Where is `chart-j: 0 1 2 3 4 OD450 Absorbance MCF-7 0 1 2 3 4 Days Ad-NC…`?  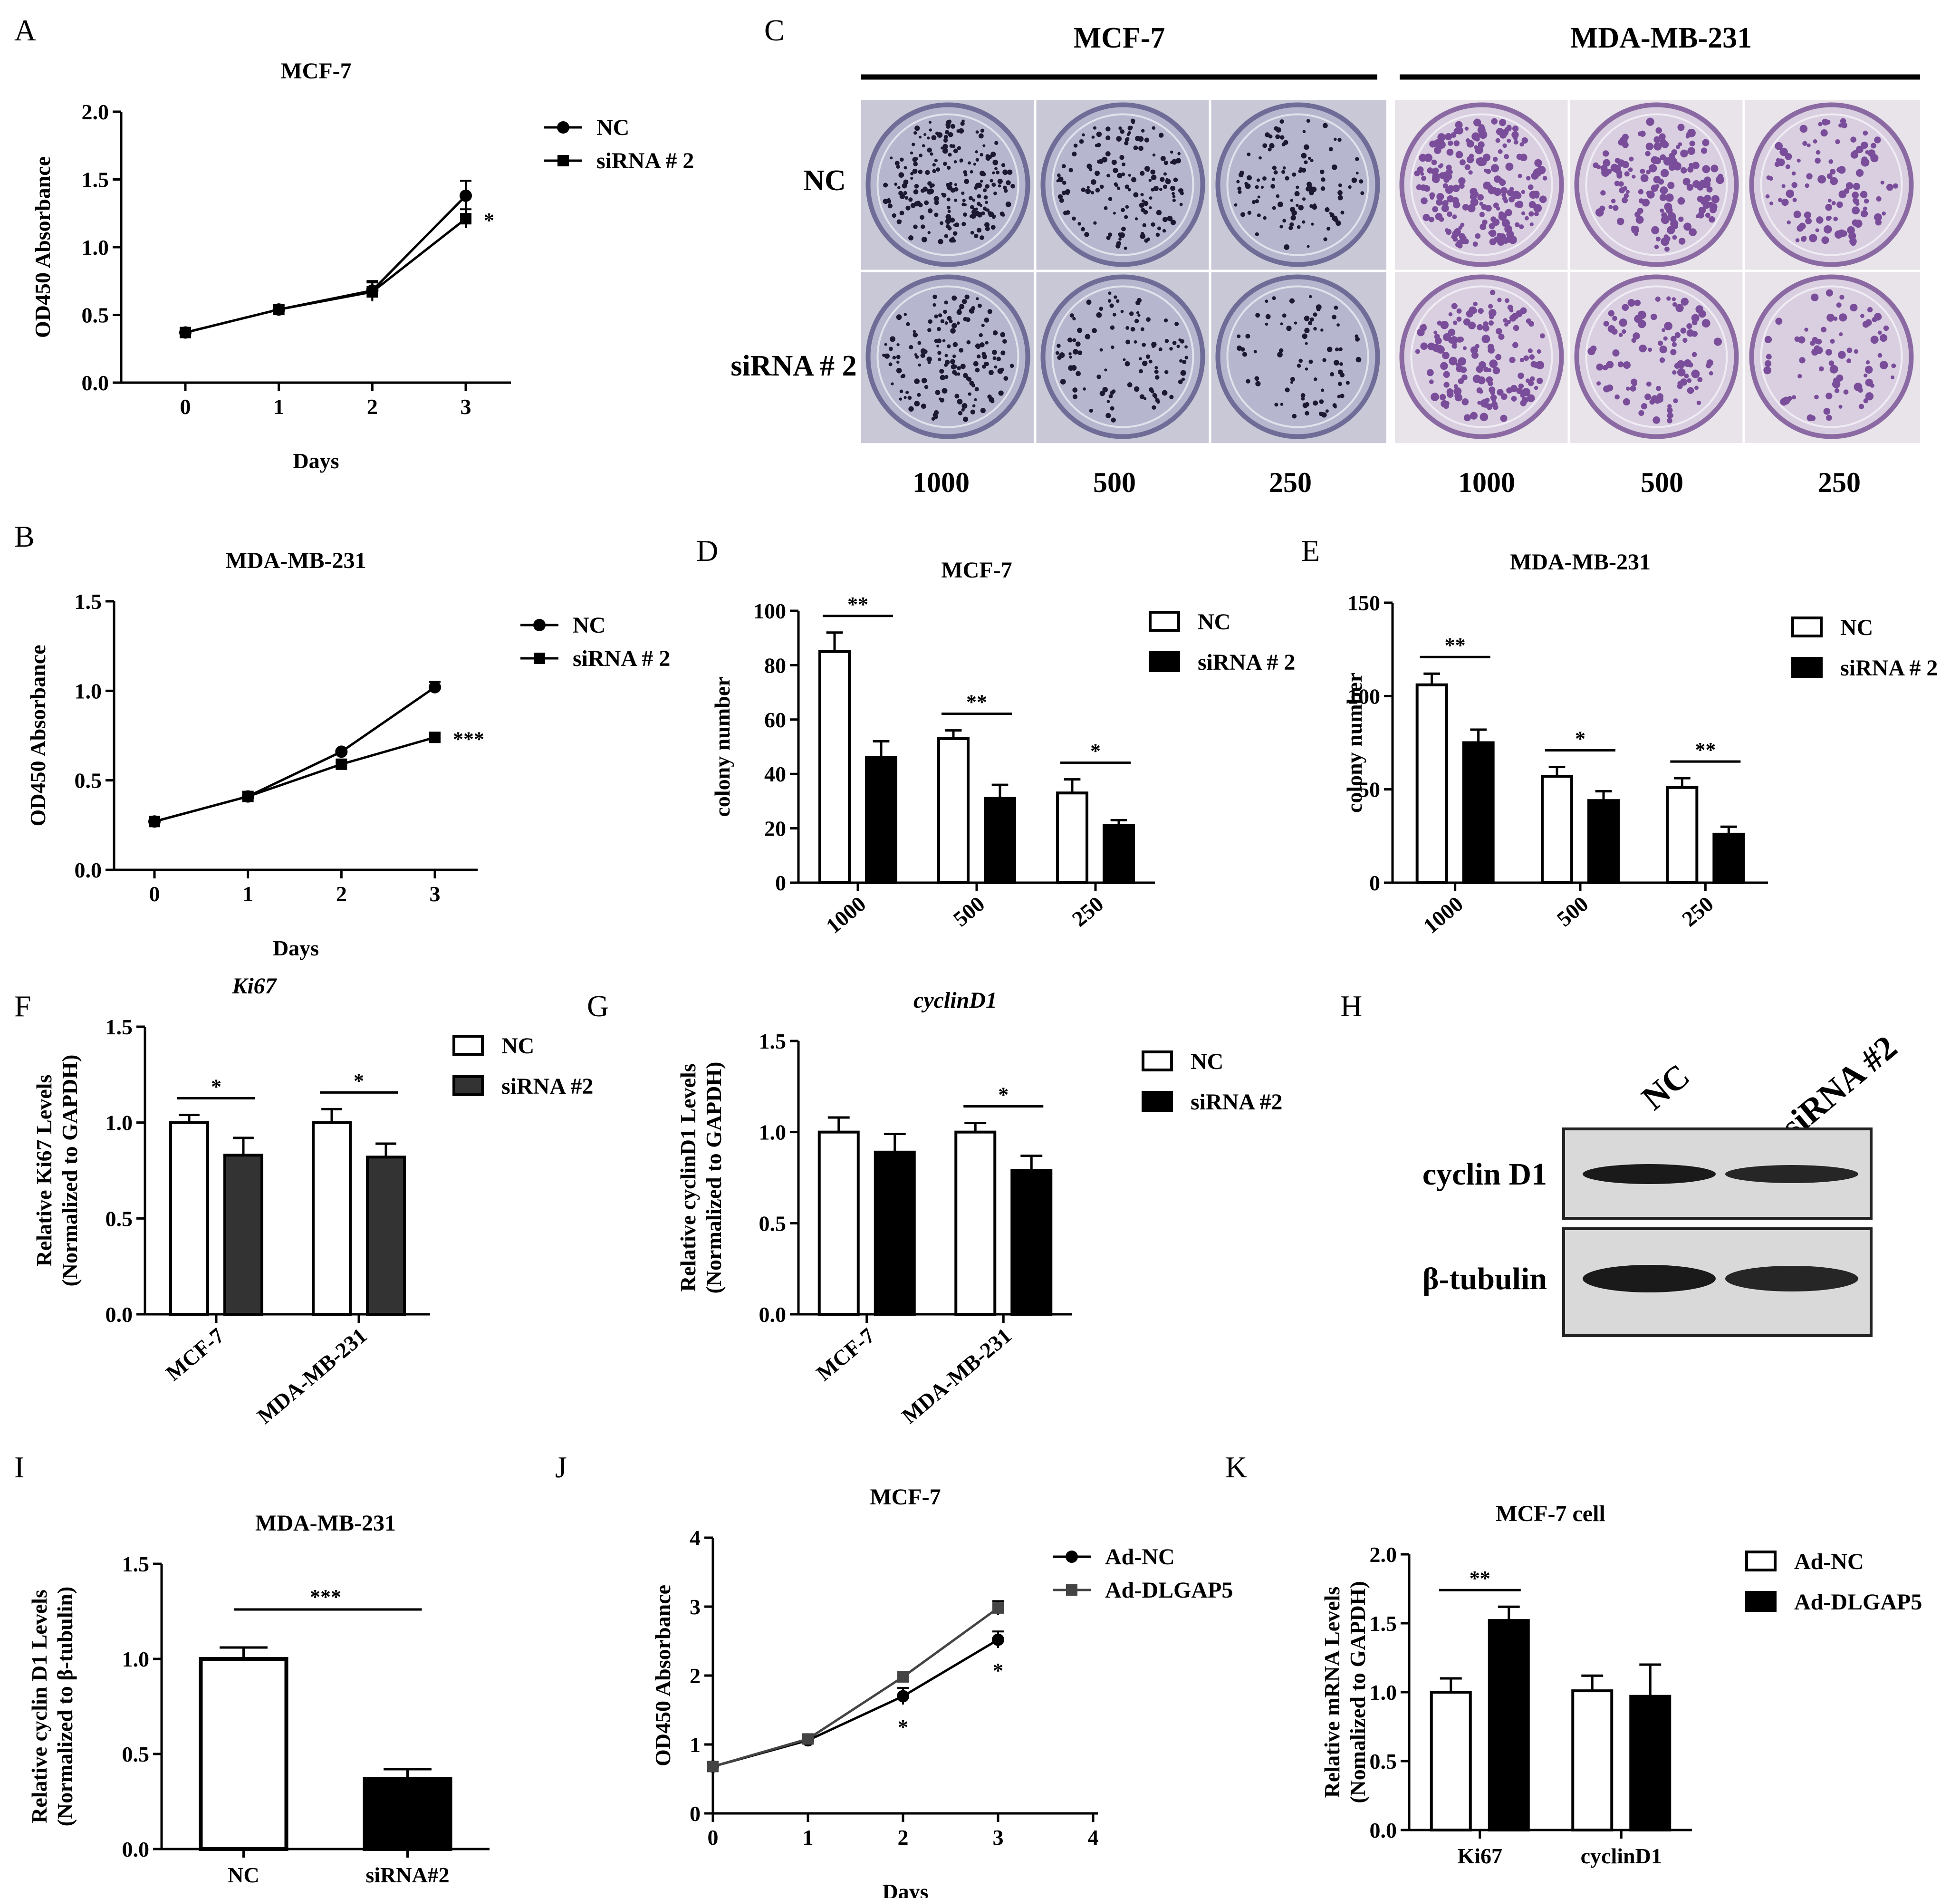
chart-j: 0 1 2 3 4 OD450 Absorbance MCF-7 0 1 2 3 4 Days Ad-NC… is located at coordinates (942, 1691).